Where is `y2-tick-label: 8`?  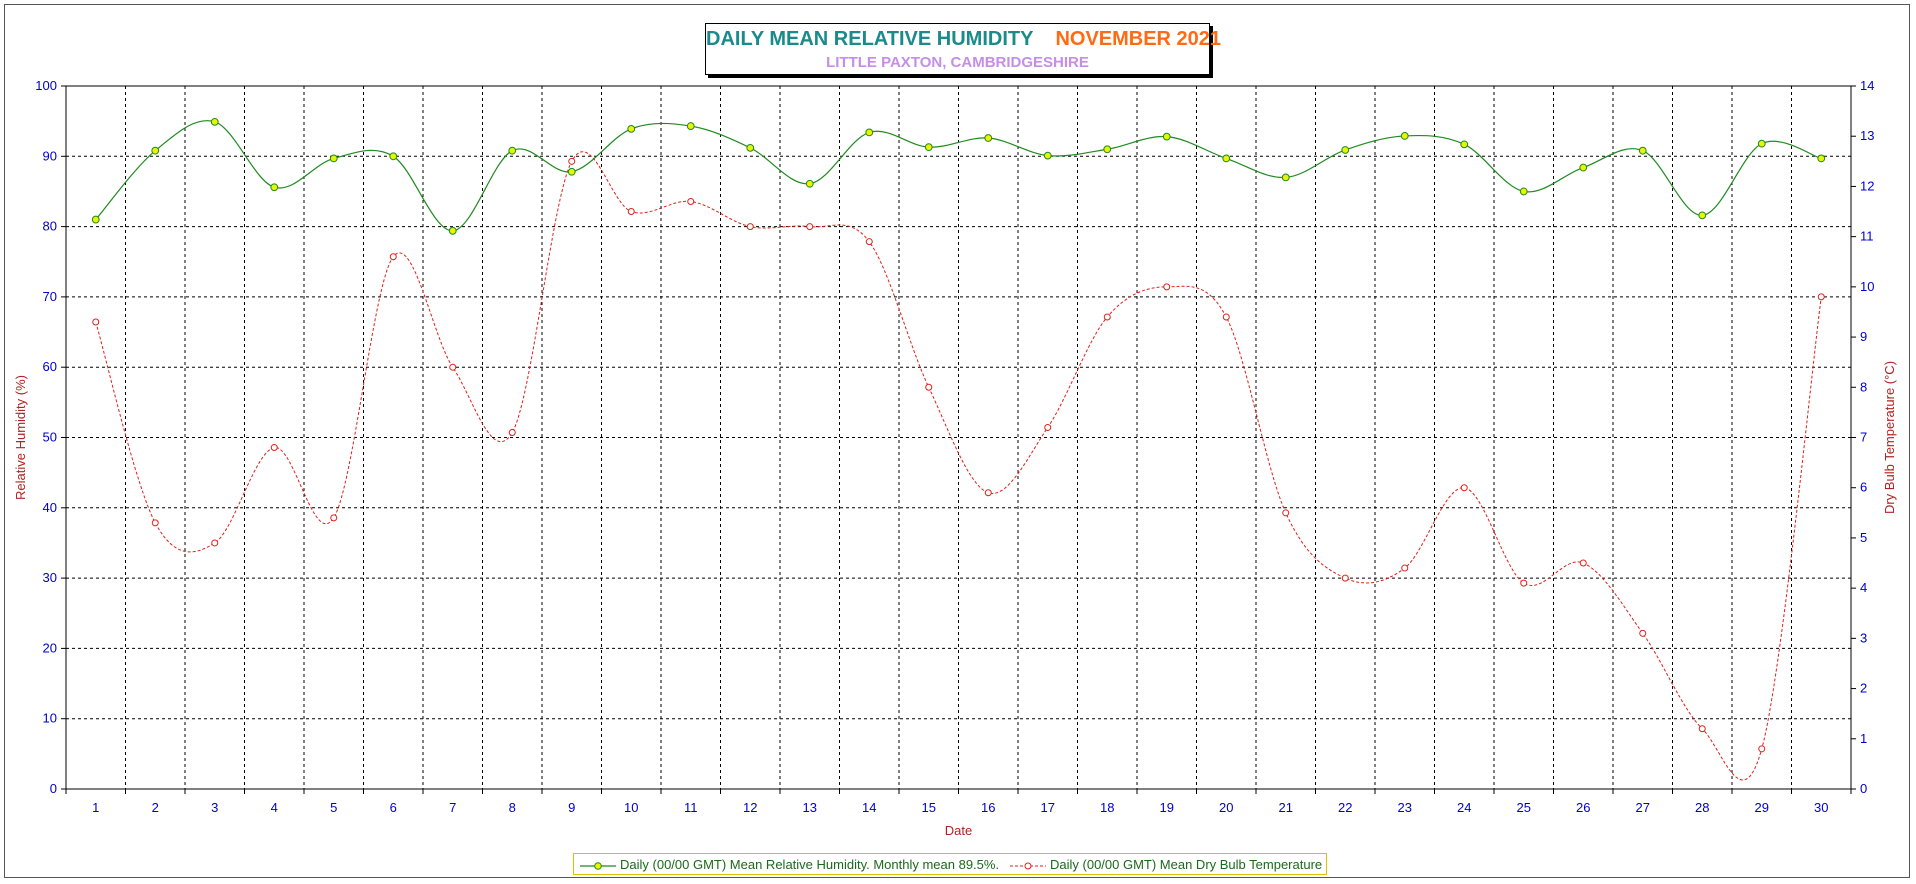 y2-tick-label: 8 is located at coordinates (1863, 386).